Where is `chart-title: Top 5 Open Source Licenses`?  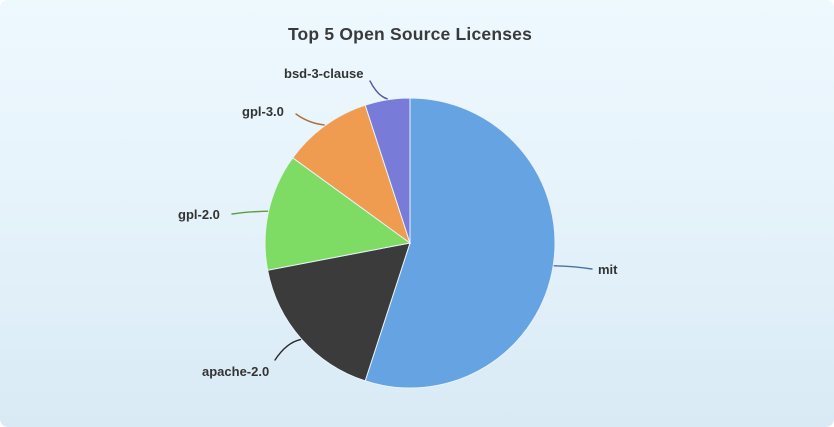 chart-title: Top 5 Open Source Licenses is located at coordinates (410, 34).